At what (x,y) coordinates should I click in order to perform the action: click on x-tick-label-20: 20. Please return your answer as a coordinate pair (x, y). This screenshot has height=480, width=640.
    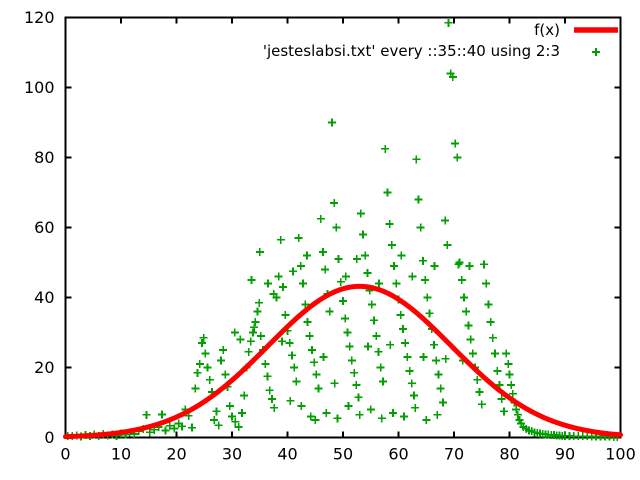
    Looking at the image, I should click on (176, 454).